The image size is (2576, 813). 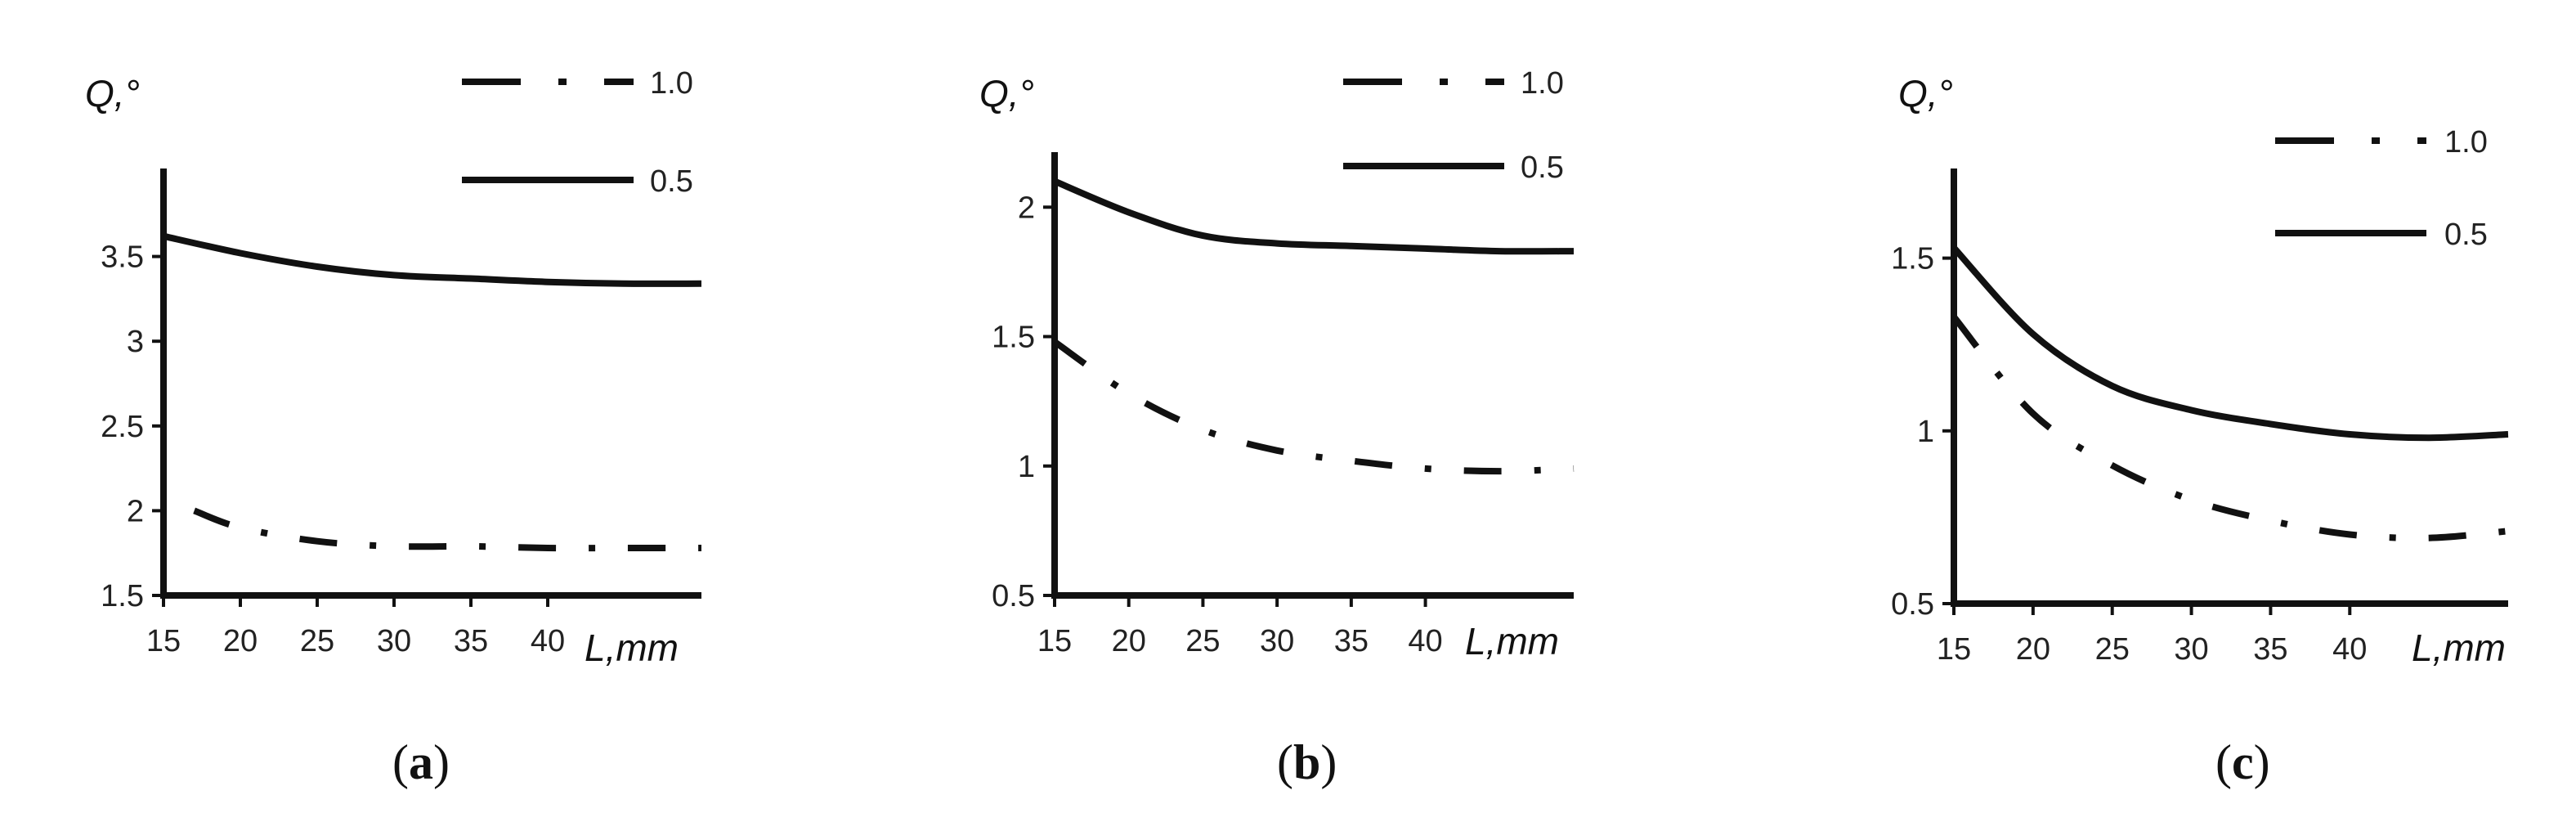 What do you see at coordinates (135, 342) in the screenshot?
I see `y-tick-label: 3` at bounding box center [135, 342].